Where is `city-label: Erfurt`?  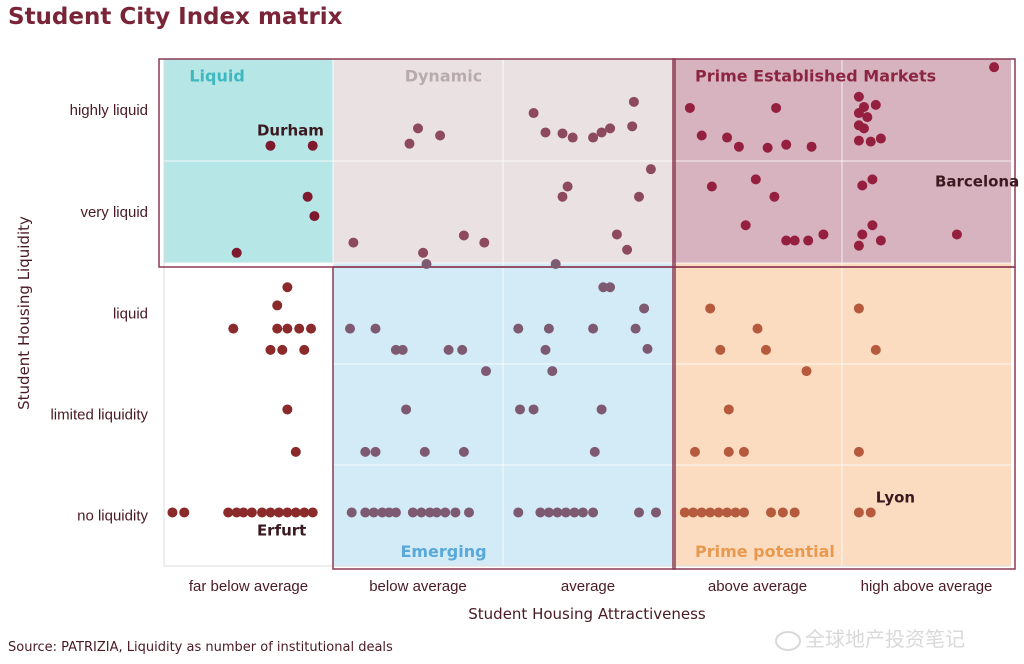
city-label: Erfurt is located at coordinates (281, 531).